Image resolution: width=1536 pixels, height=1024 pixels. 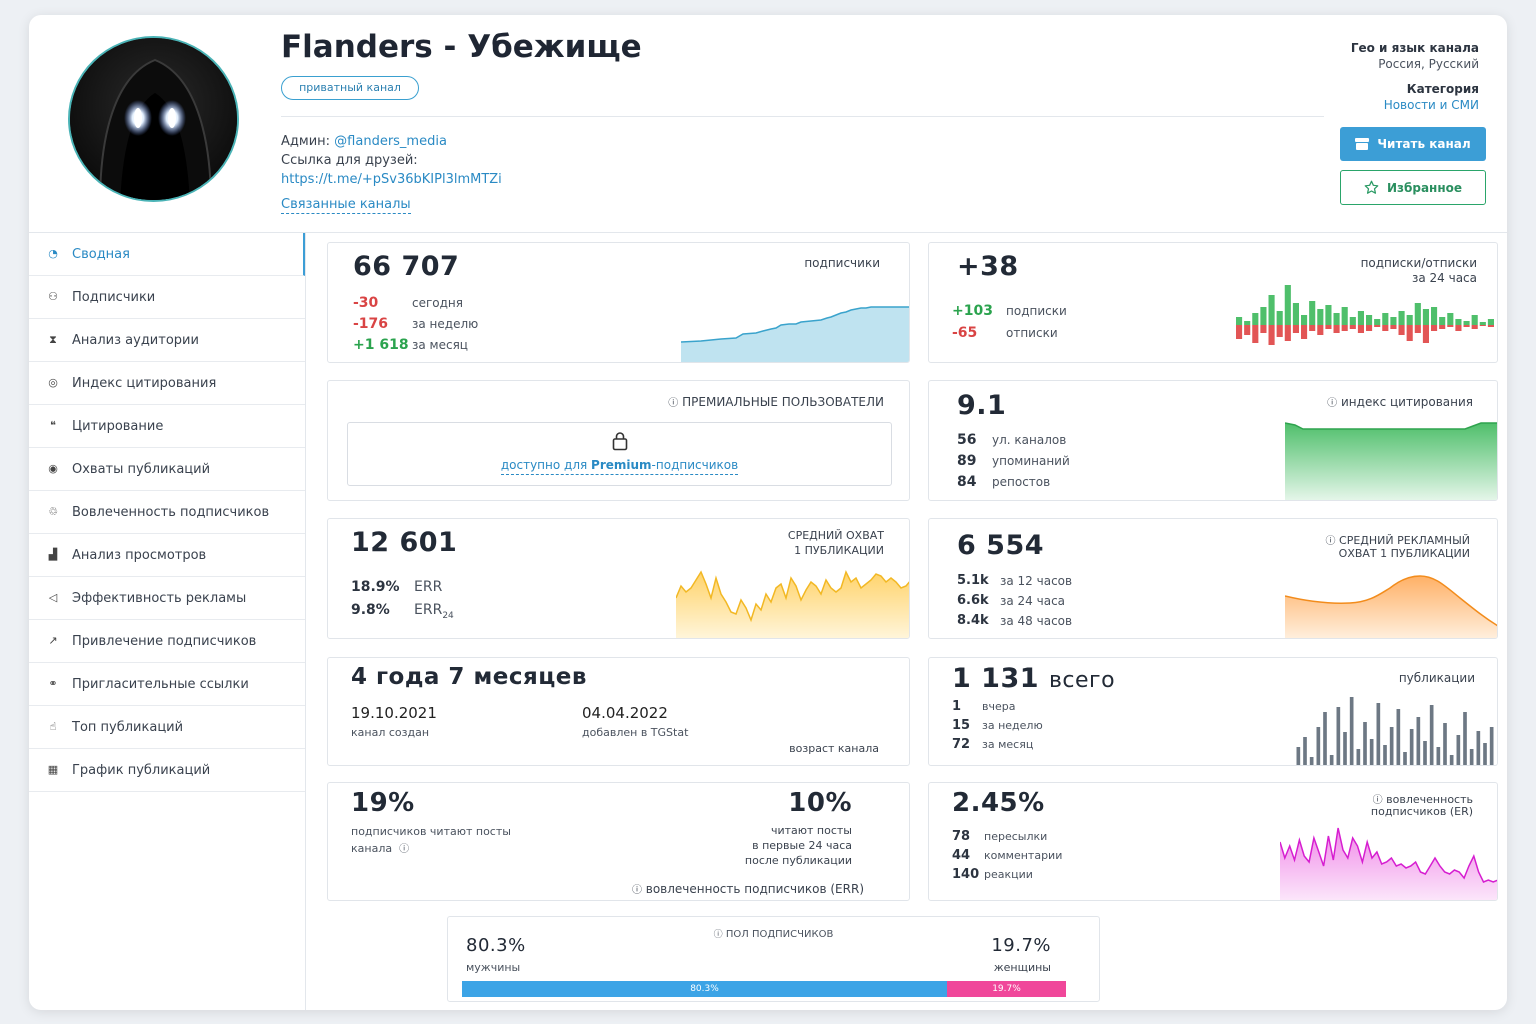 What do you see at coordinates (967, 482) in the screenshot?
I see `citation-reposts-value: 84` at bounding box center [967, 482].